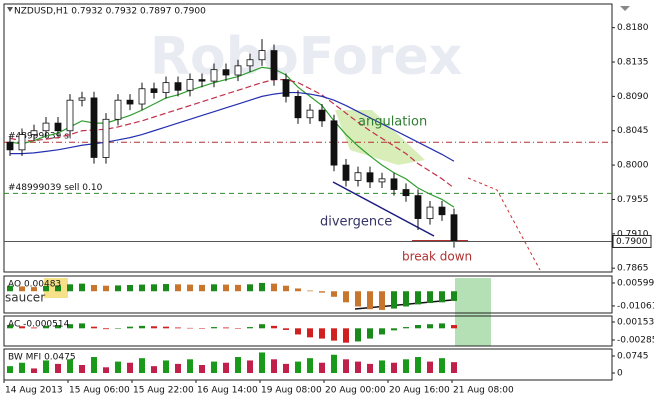 Image resolution: width=654 pixels, height=404 pixels. I want to click on y-tick-label: 0.7910, so click(633, 234).